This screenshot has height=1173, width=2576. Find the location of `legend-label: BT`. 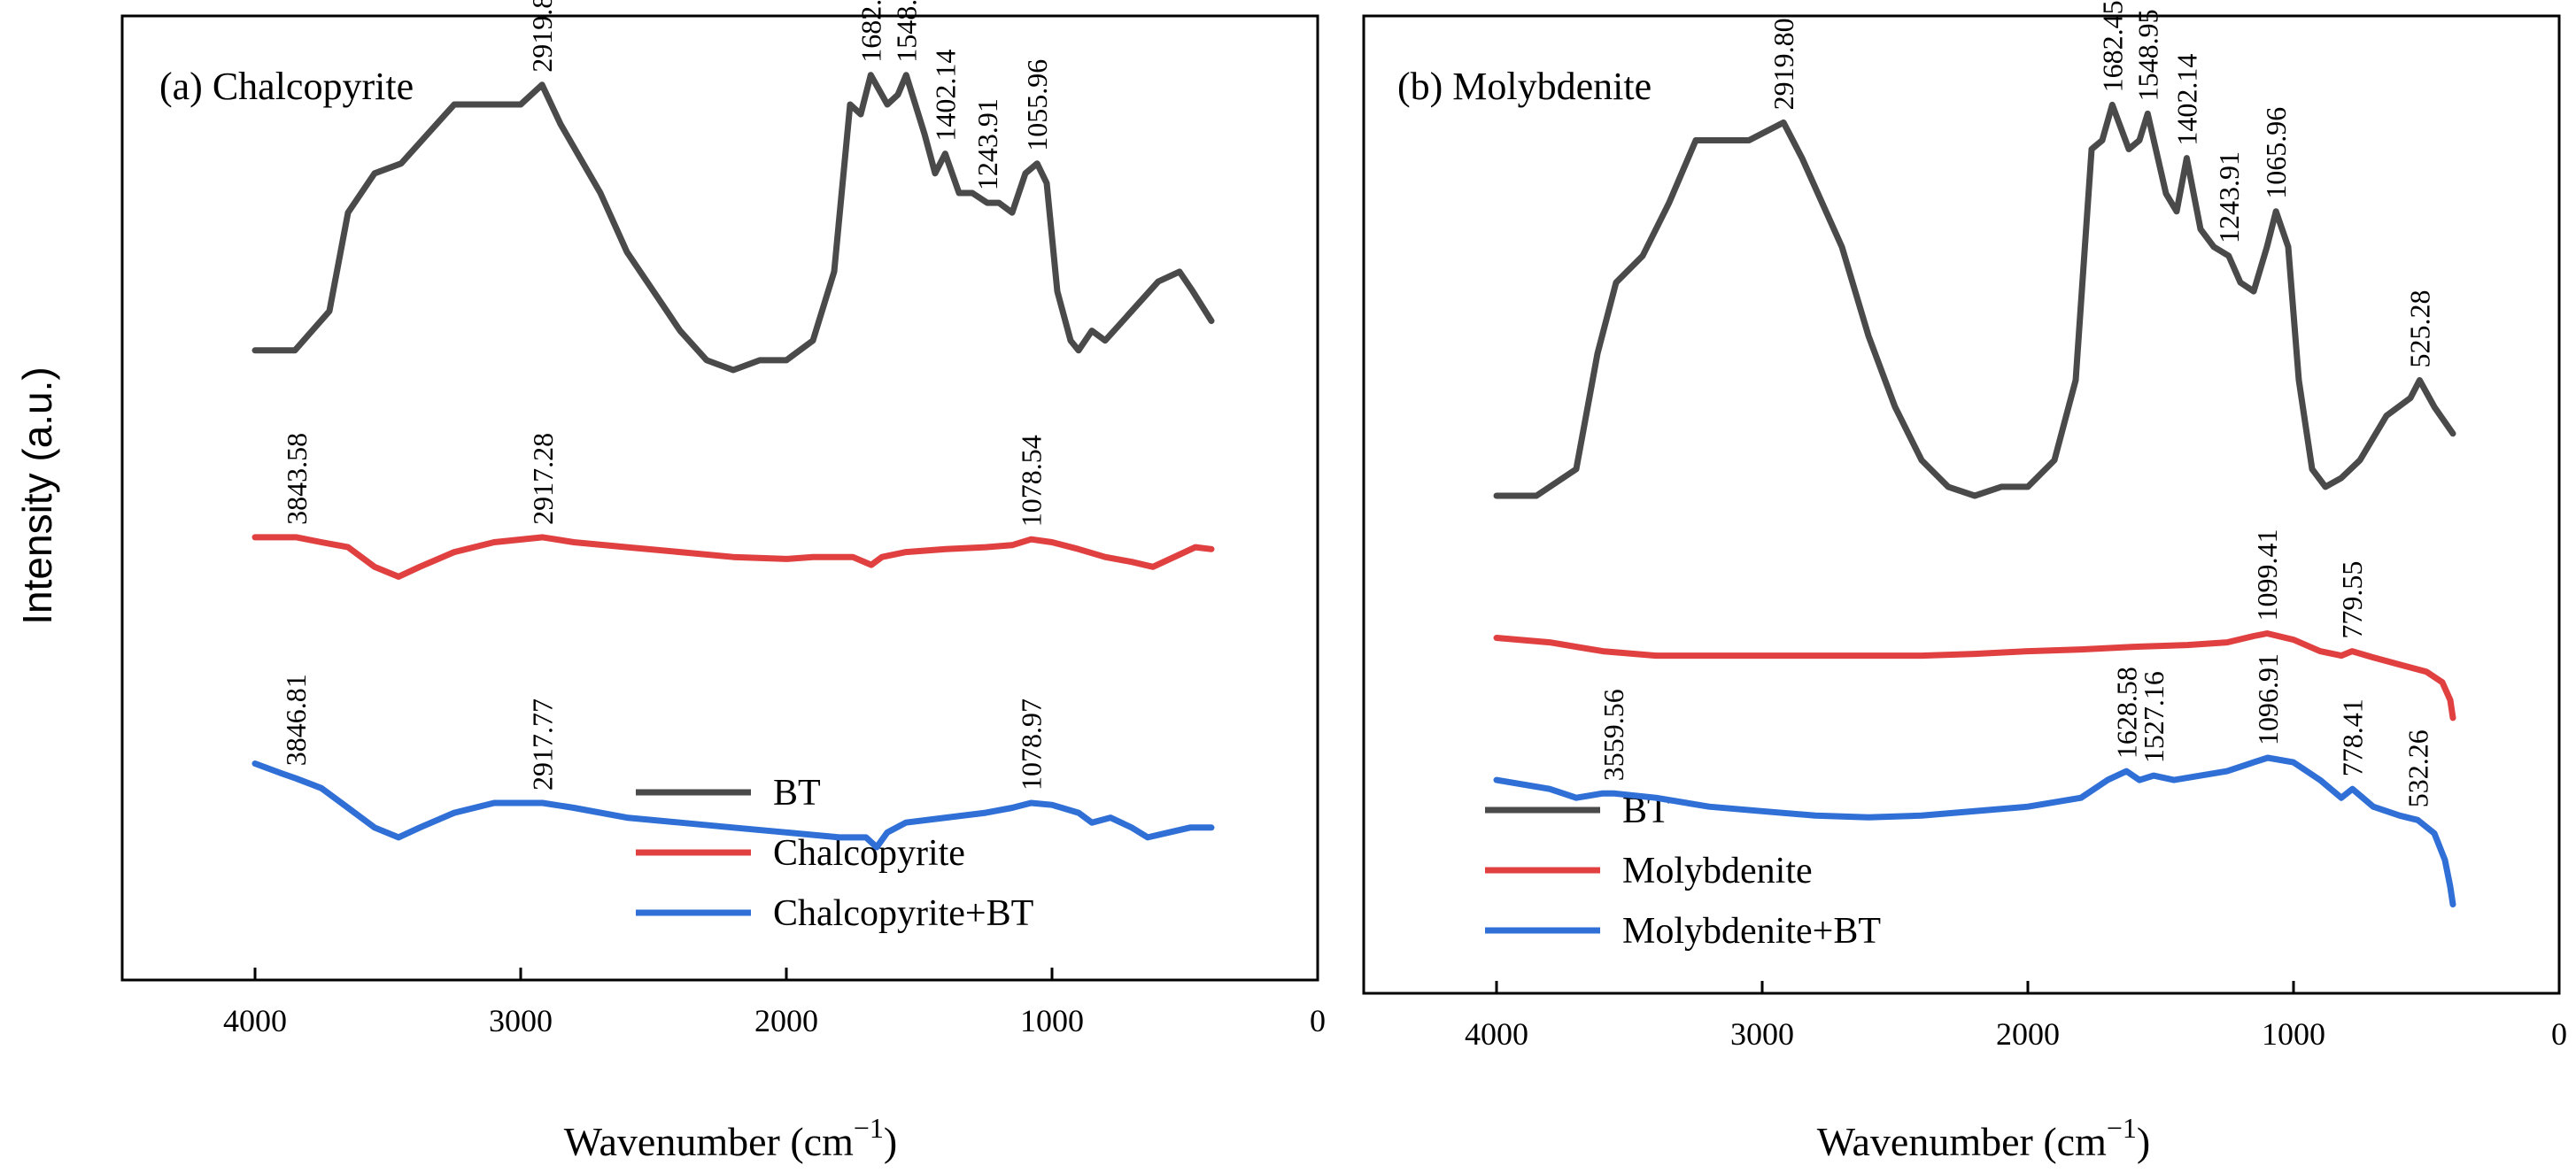

legend-label: BT is located at coordinates (797, 793).